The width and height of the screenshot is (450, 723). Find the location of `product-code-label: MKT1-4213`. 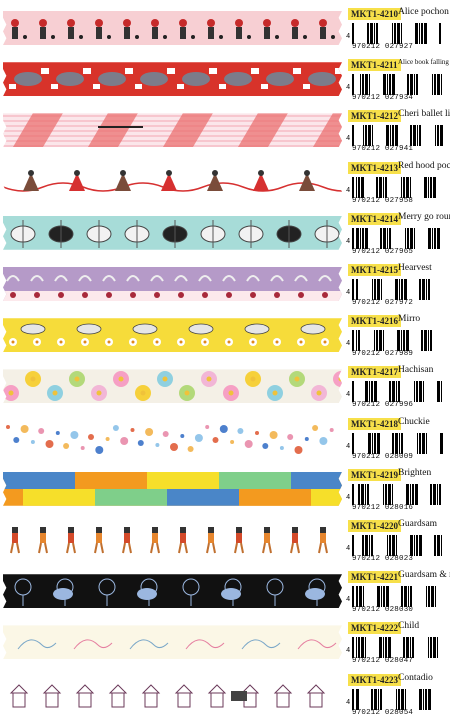

product-code-label: MKT1-4213 is located at coordinates (374, 167).